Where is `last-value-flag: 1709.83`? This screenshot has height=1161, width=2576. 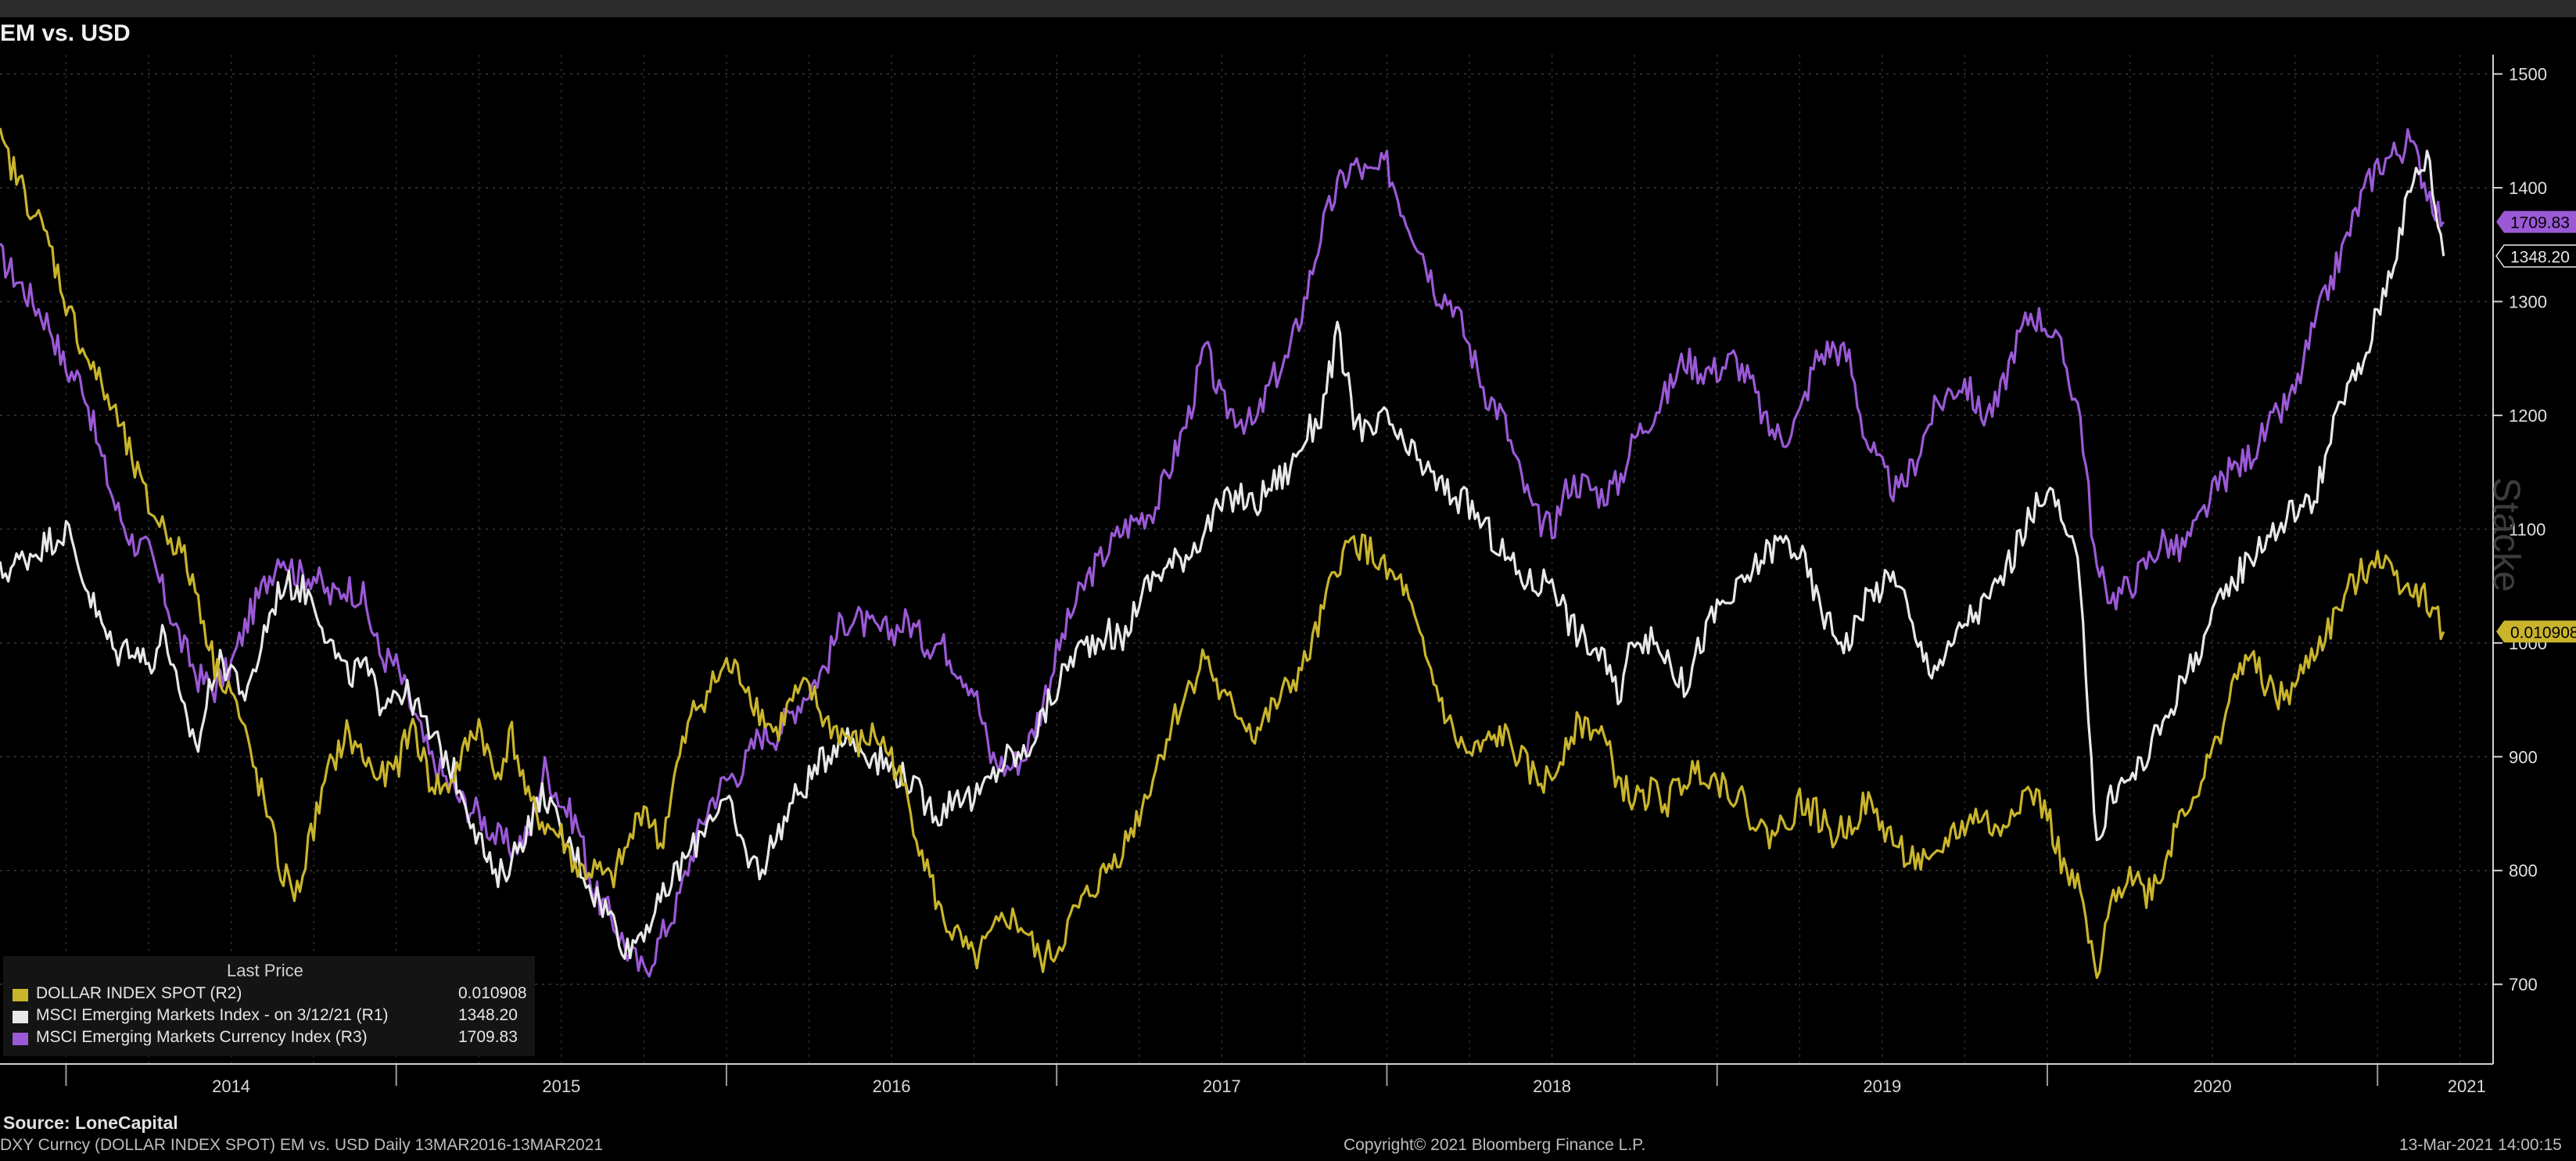
last-value-flag: 1709.83 is located at coordinates (2536, 222).